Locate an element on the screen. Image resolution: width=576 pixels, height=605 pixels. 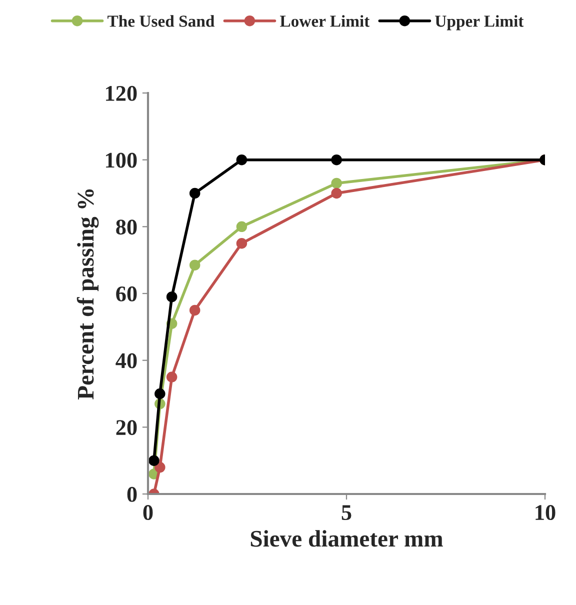
x-tick-label: 5 is located at coordinates (347, 512).